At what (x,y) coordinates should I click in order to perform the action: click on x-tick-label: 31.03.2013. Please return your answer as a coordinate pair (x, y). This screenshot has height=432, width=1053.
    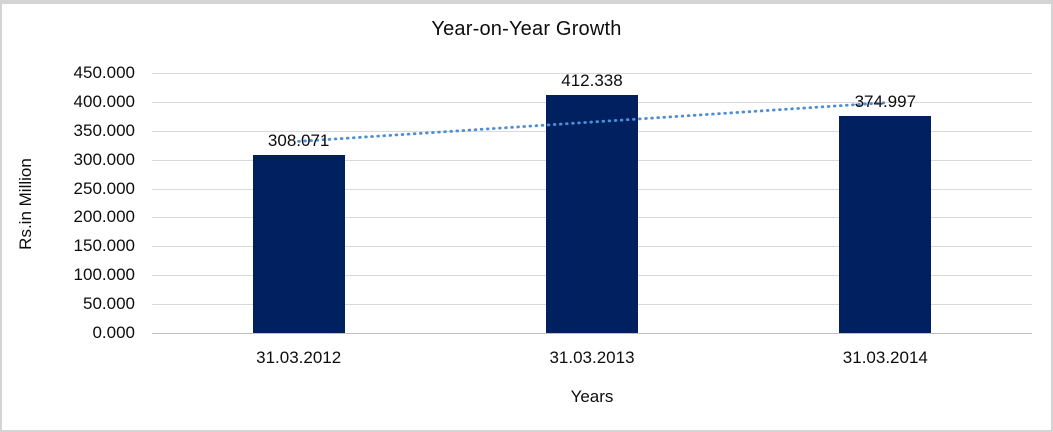
    Looking at the image, I should click on (592, 357).